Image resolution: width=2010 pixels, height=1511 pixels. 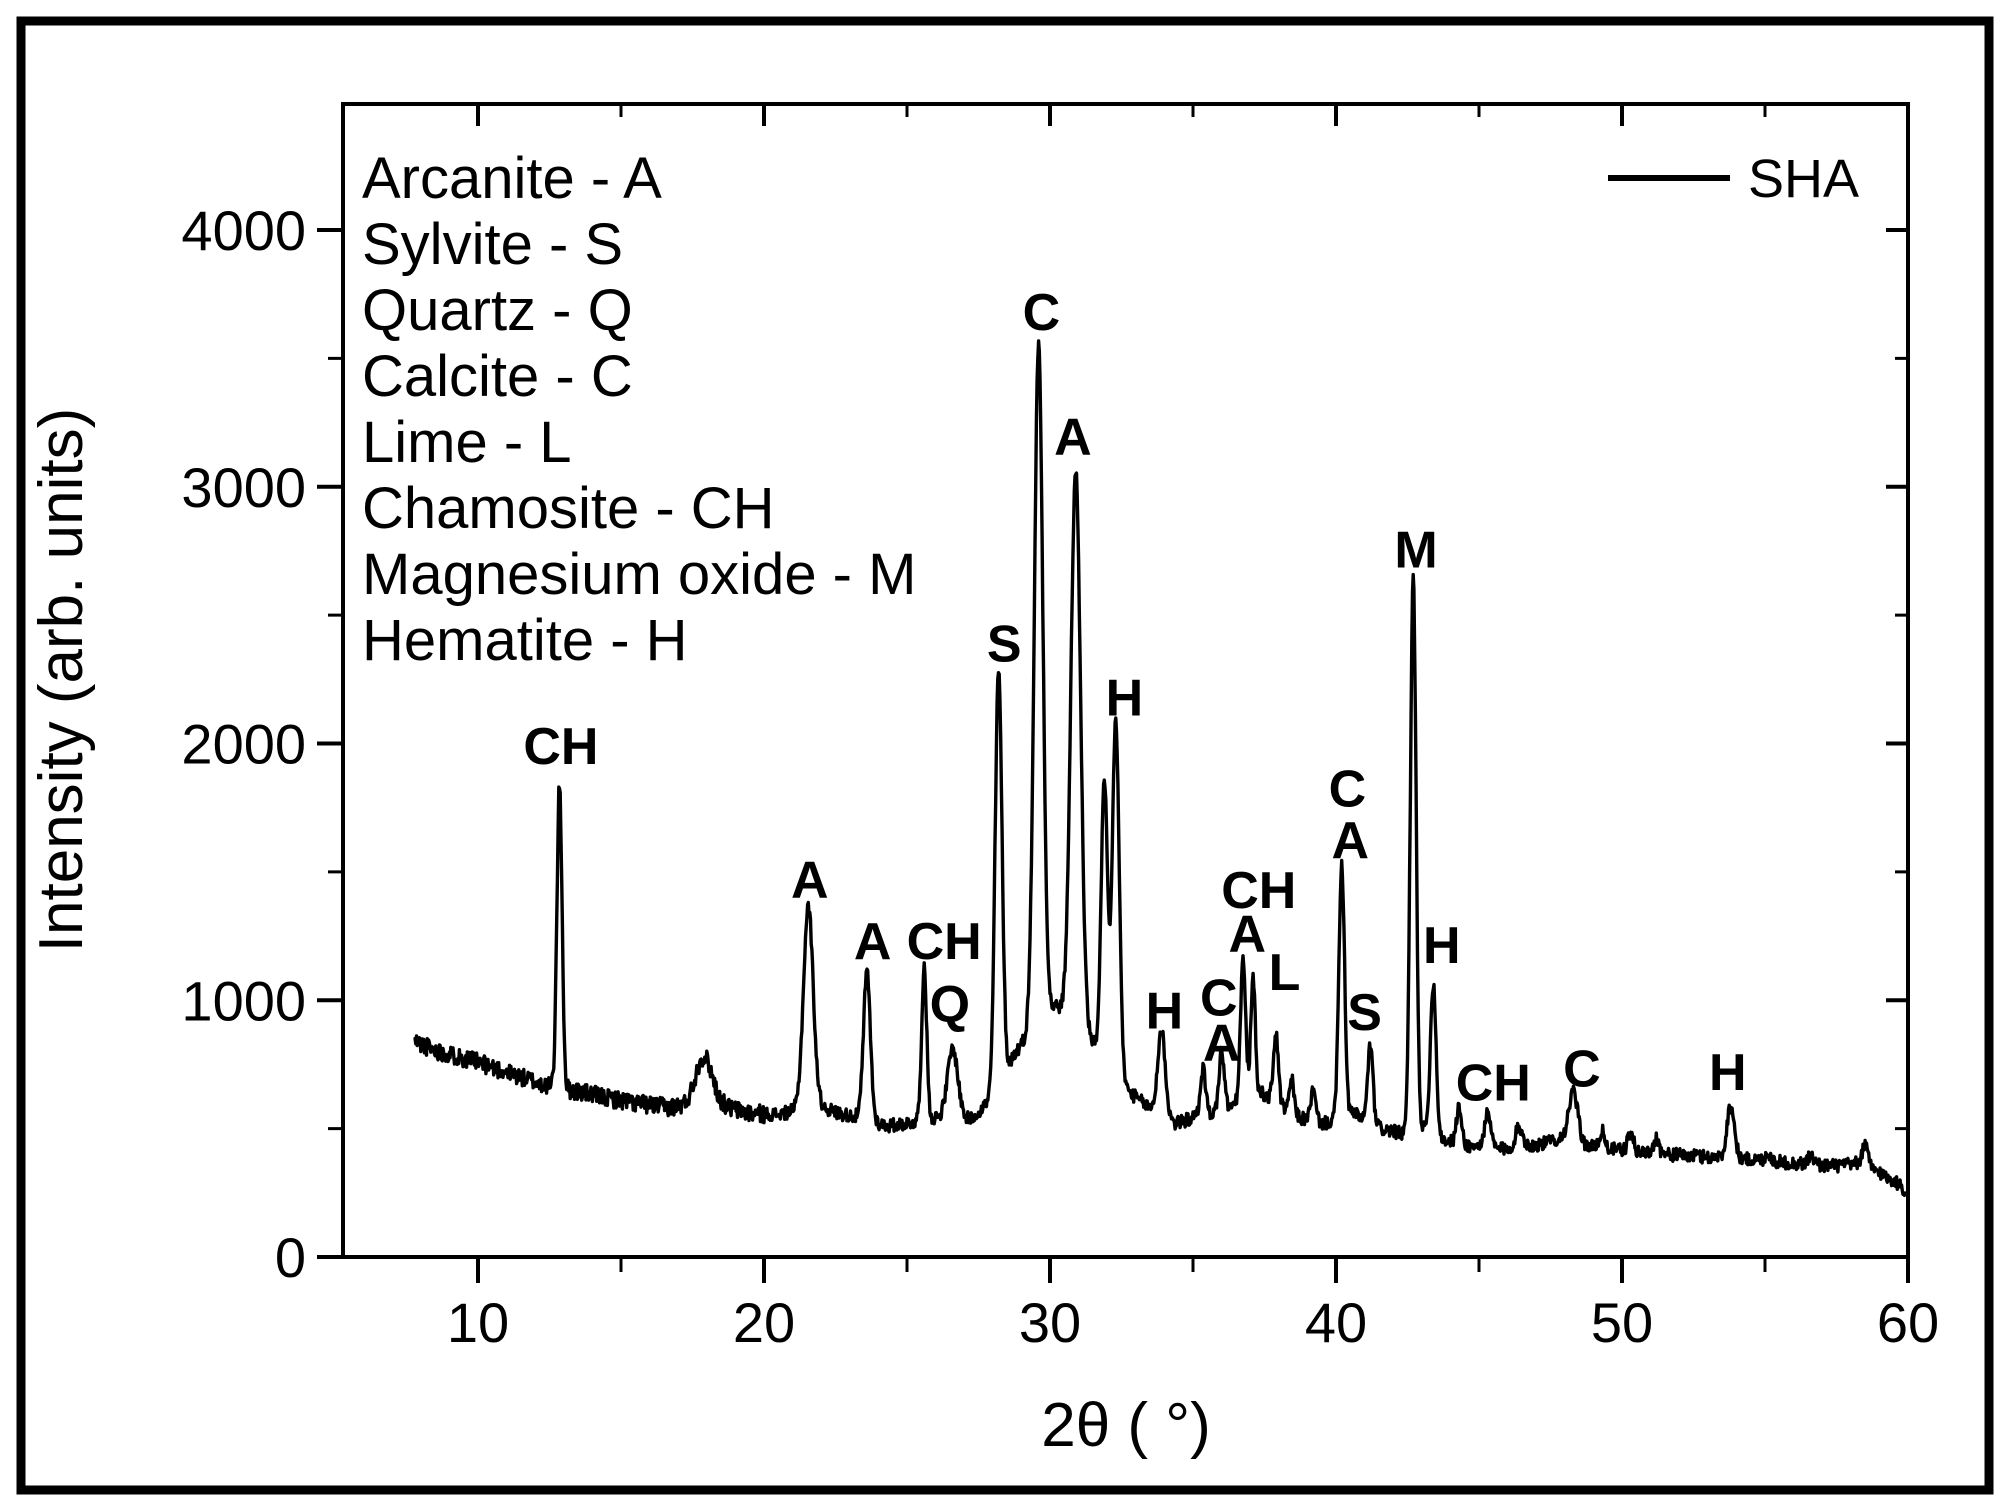 What do you see at coordinates (568, 508) in the screenshot?
I see `phase-key-line: Chamosite - CH` at bounding box center [568, 508].